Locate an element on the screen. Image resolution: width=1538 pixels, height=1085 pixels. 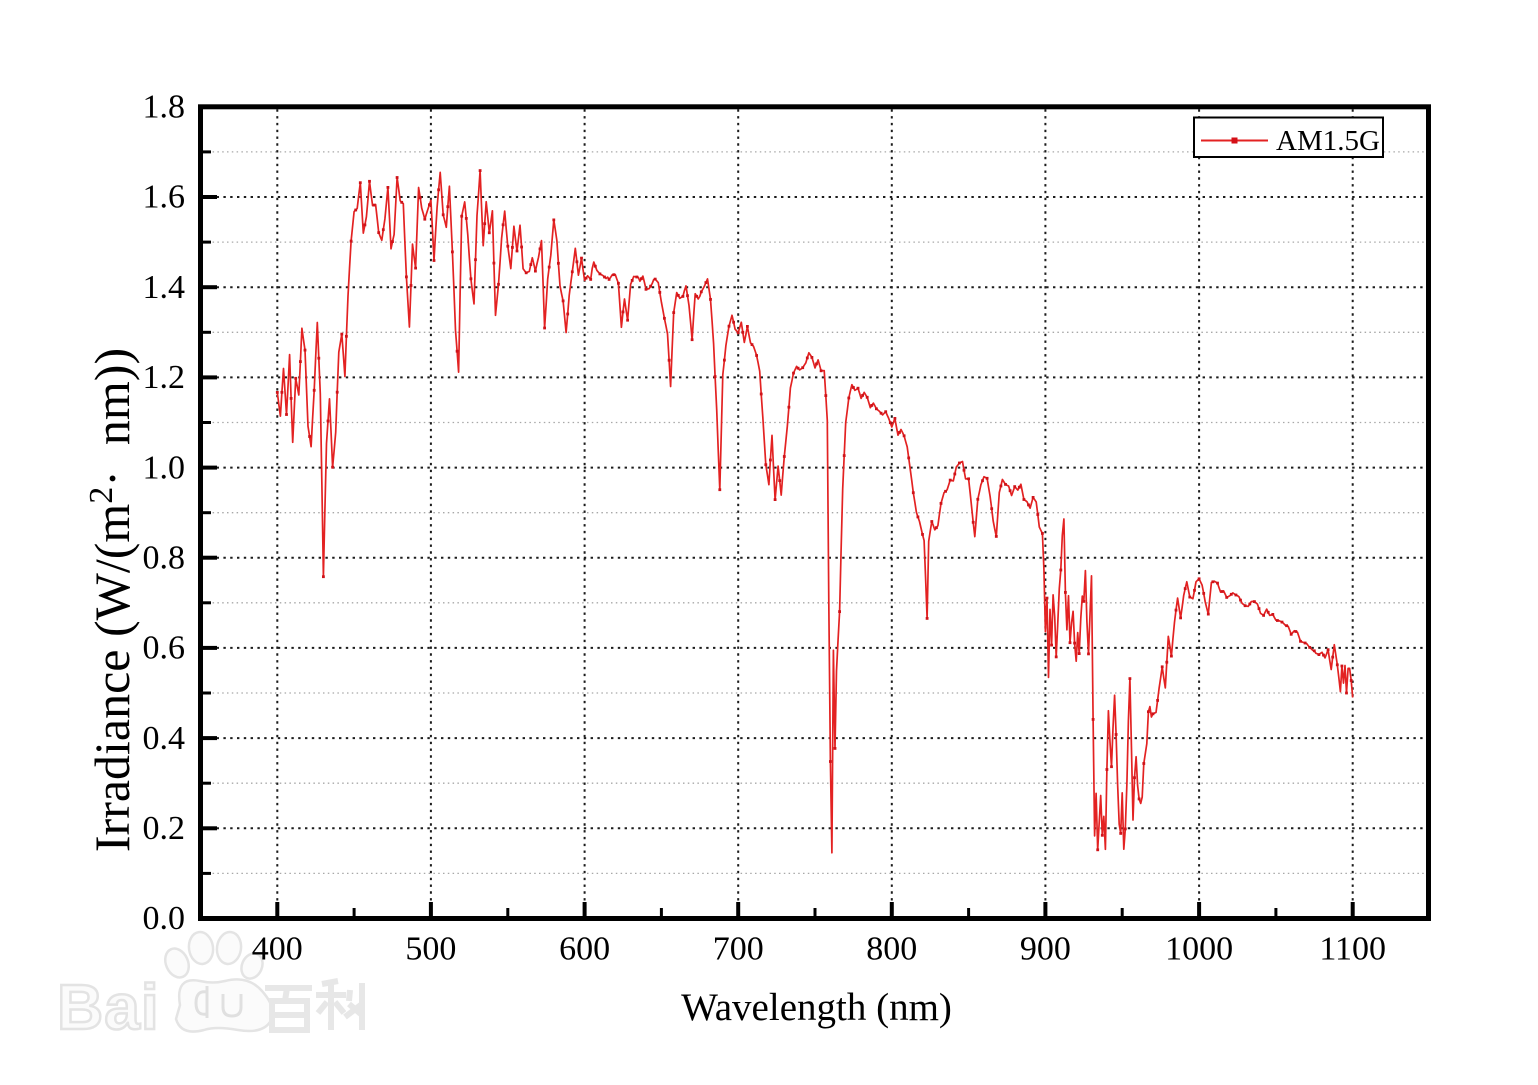
svg-text: 1.2 is located at coordinates (164, 377).